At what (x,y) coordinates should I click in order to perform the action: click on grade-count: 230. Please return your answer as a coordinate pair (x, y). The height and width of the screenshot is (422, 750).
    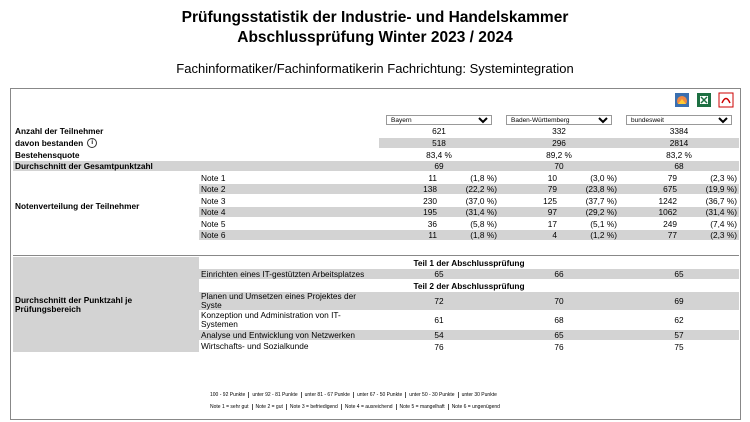
    Looking at the image, I should click on (430, 200).